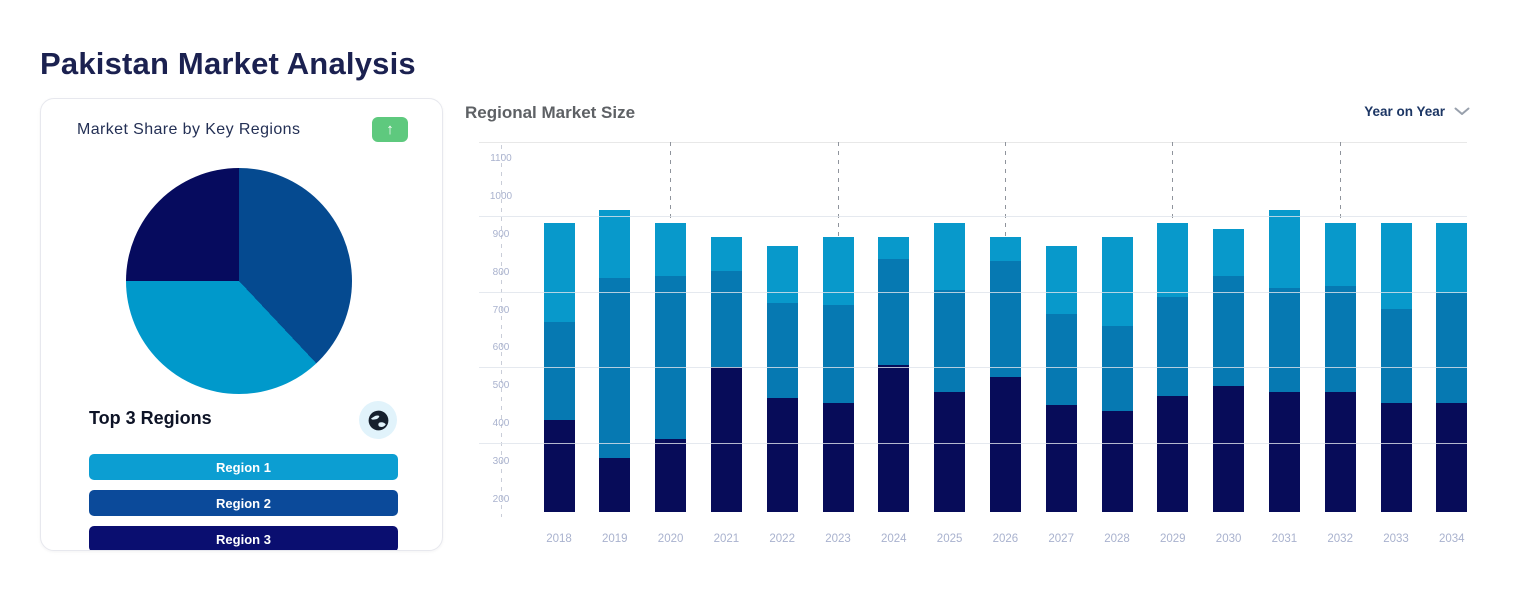  Describe the element at coordinates (550, 112) in the screenshot. I see `chart-title: Regional Market Size` at that location.